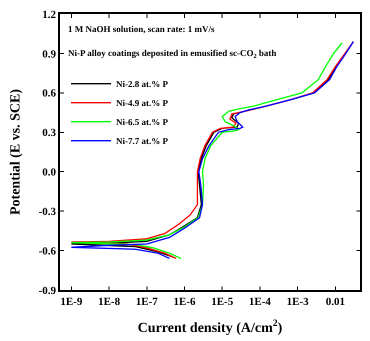  What do you see at coordinates (47, 290) in the screenshot?
I see `y-tick-label: -0.9` at bounding box center [47, 290].